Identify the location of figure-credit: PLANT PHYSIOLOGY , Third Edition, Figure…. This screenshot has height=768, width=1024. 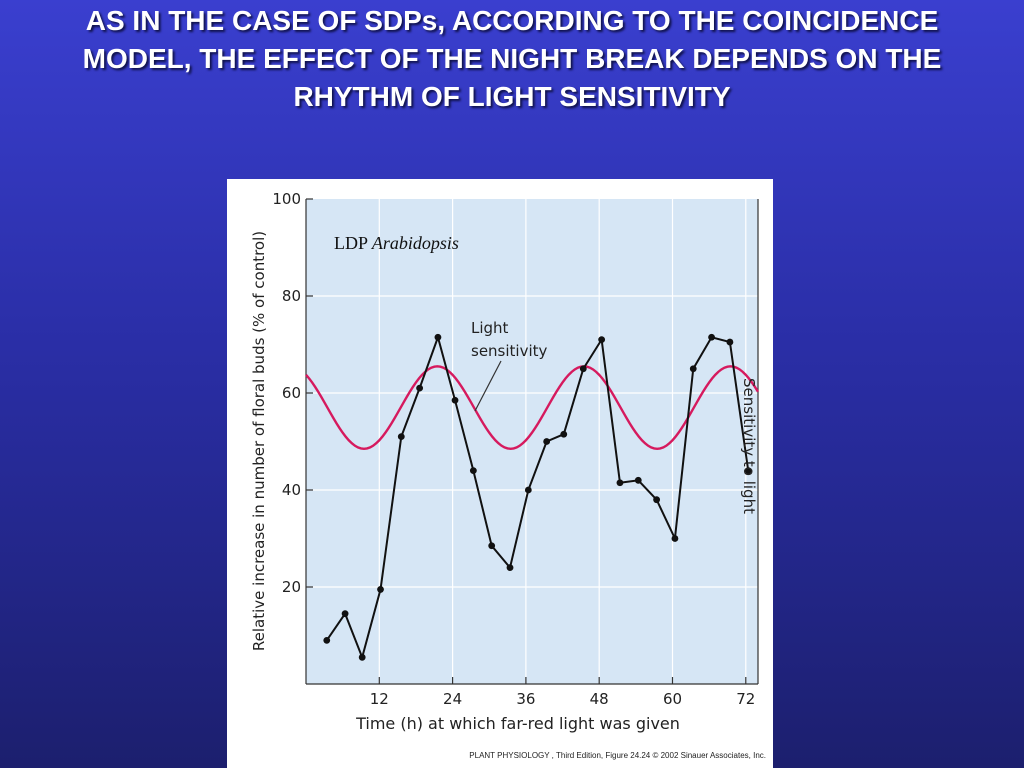
(617, 755).